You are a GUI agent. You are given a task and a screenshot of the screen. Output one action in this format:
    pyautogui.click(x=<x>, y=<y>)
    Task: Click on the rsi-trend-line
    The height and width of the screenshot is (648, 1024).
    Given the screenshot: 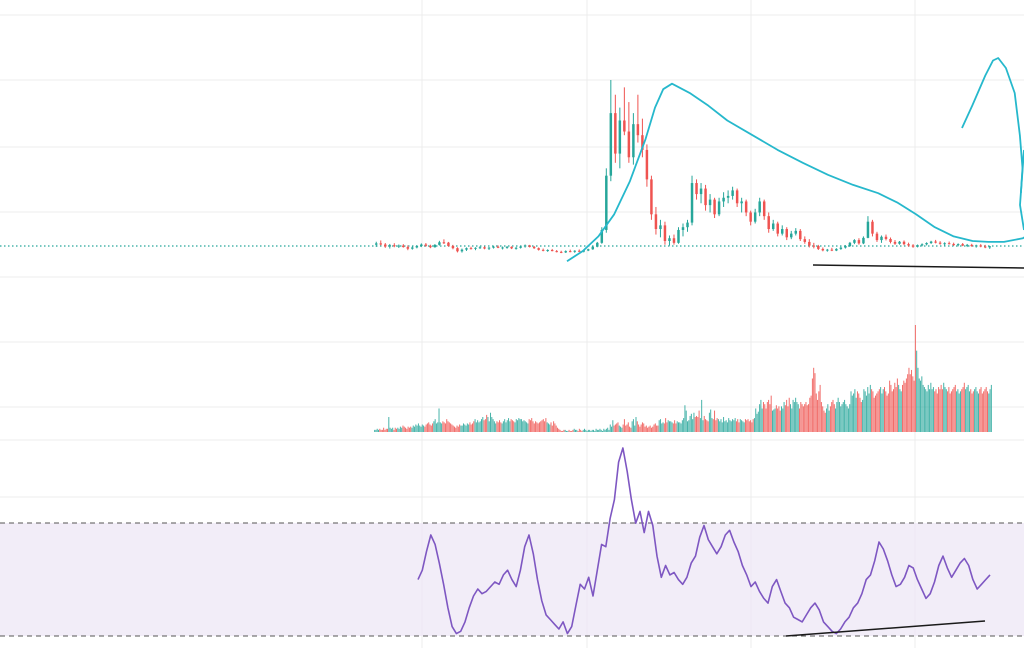 What is the action you would take?
    pyautogui.click(x=885, y=628)
    